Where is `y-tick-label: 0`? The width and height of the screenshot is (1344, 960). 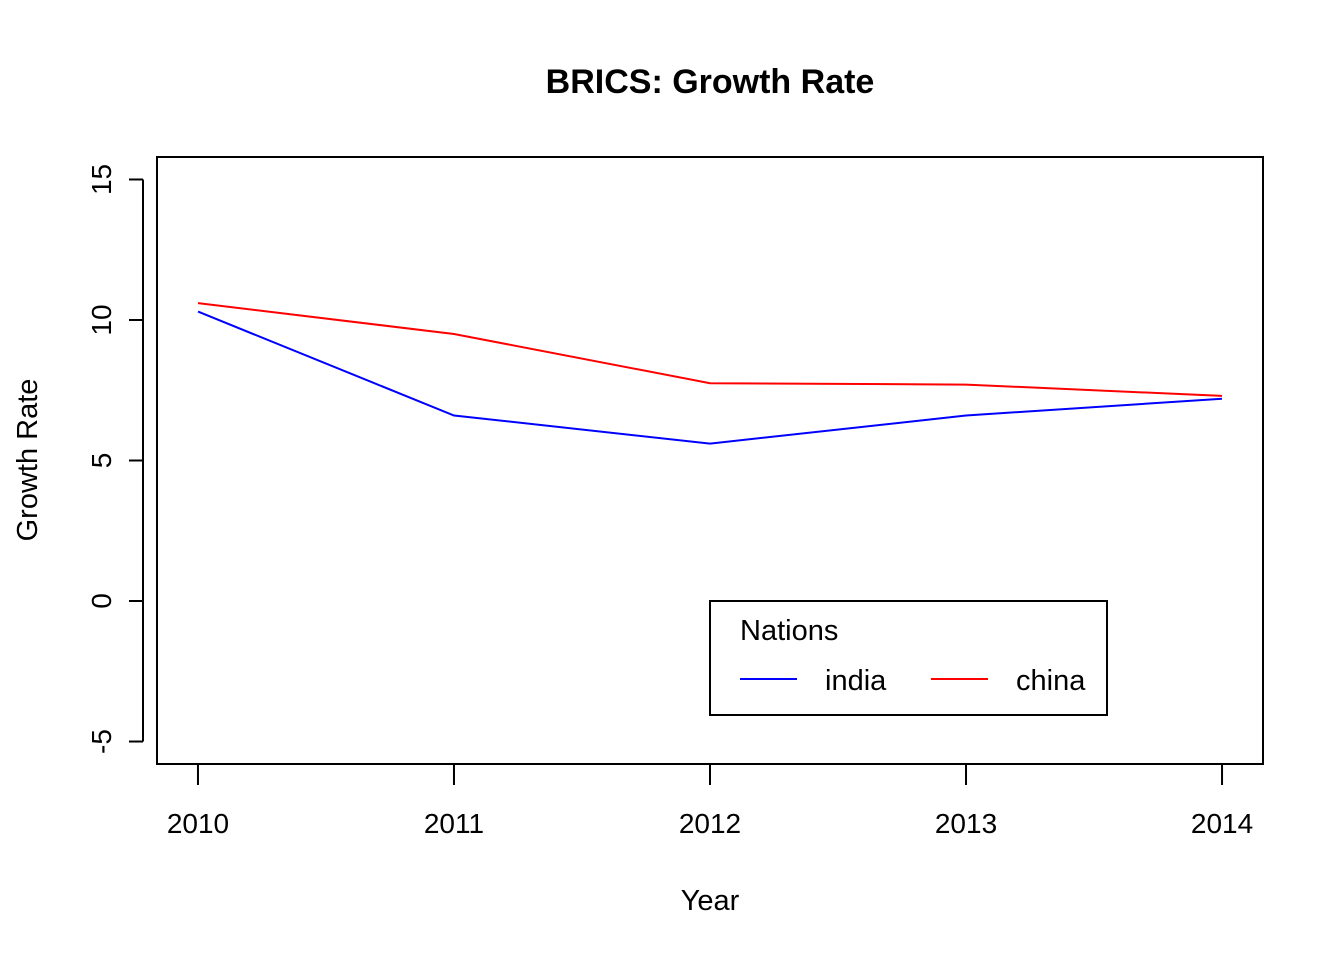 y-tick-label: 0 is located at coordinates (101, 601).